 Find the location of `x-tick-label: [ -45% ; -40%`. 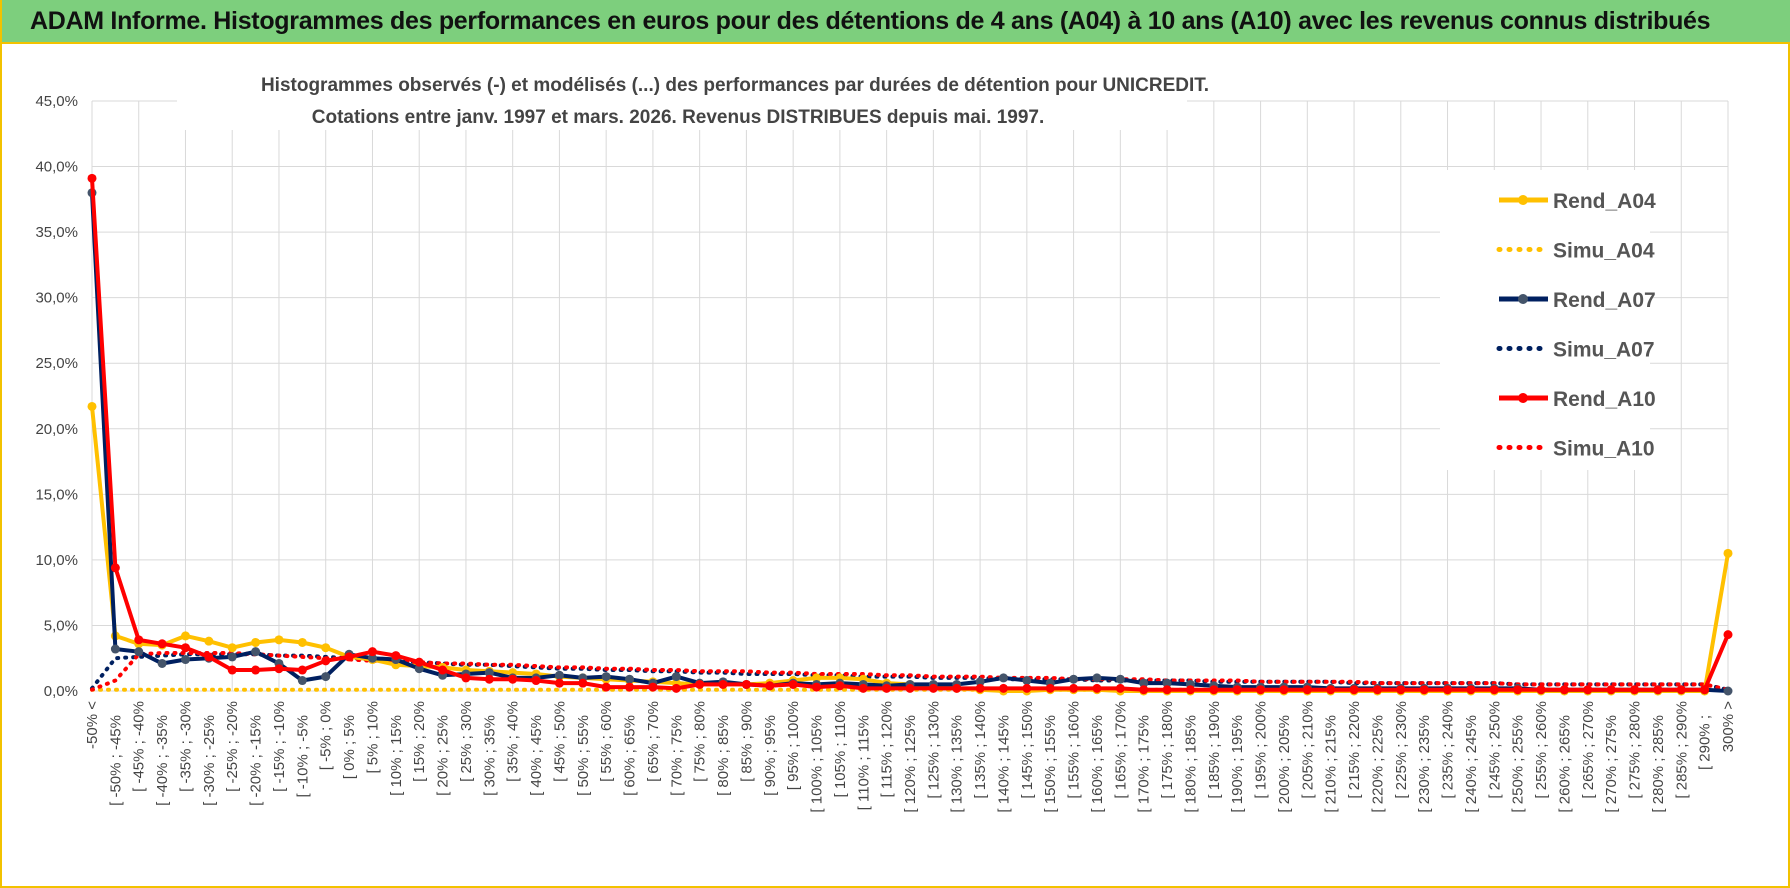

x-tick-label: [ -45% ; -40% is located at coordinates (139, 746).